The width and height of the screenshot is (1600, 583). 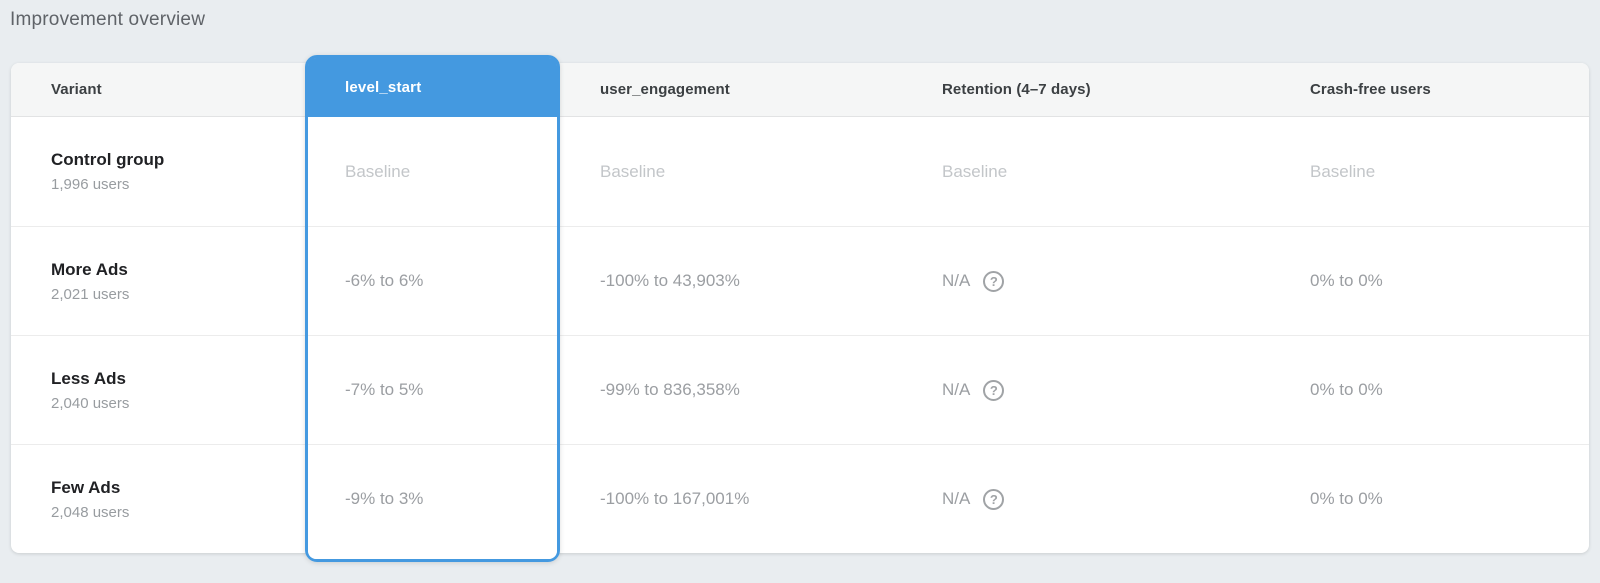 What do you see at coordinates (1086, 171) in the screenshot?
I see `retention-cell: Baseline` at bounding box center [1086, 171].